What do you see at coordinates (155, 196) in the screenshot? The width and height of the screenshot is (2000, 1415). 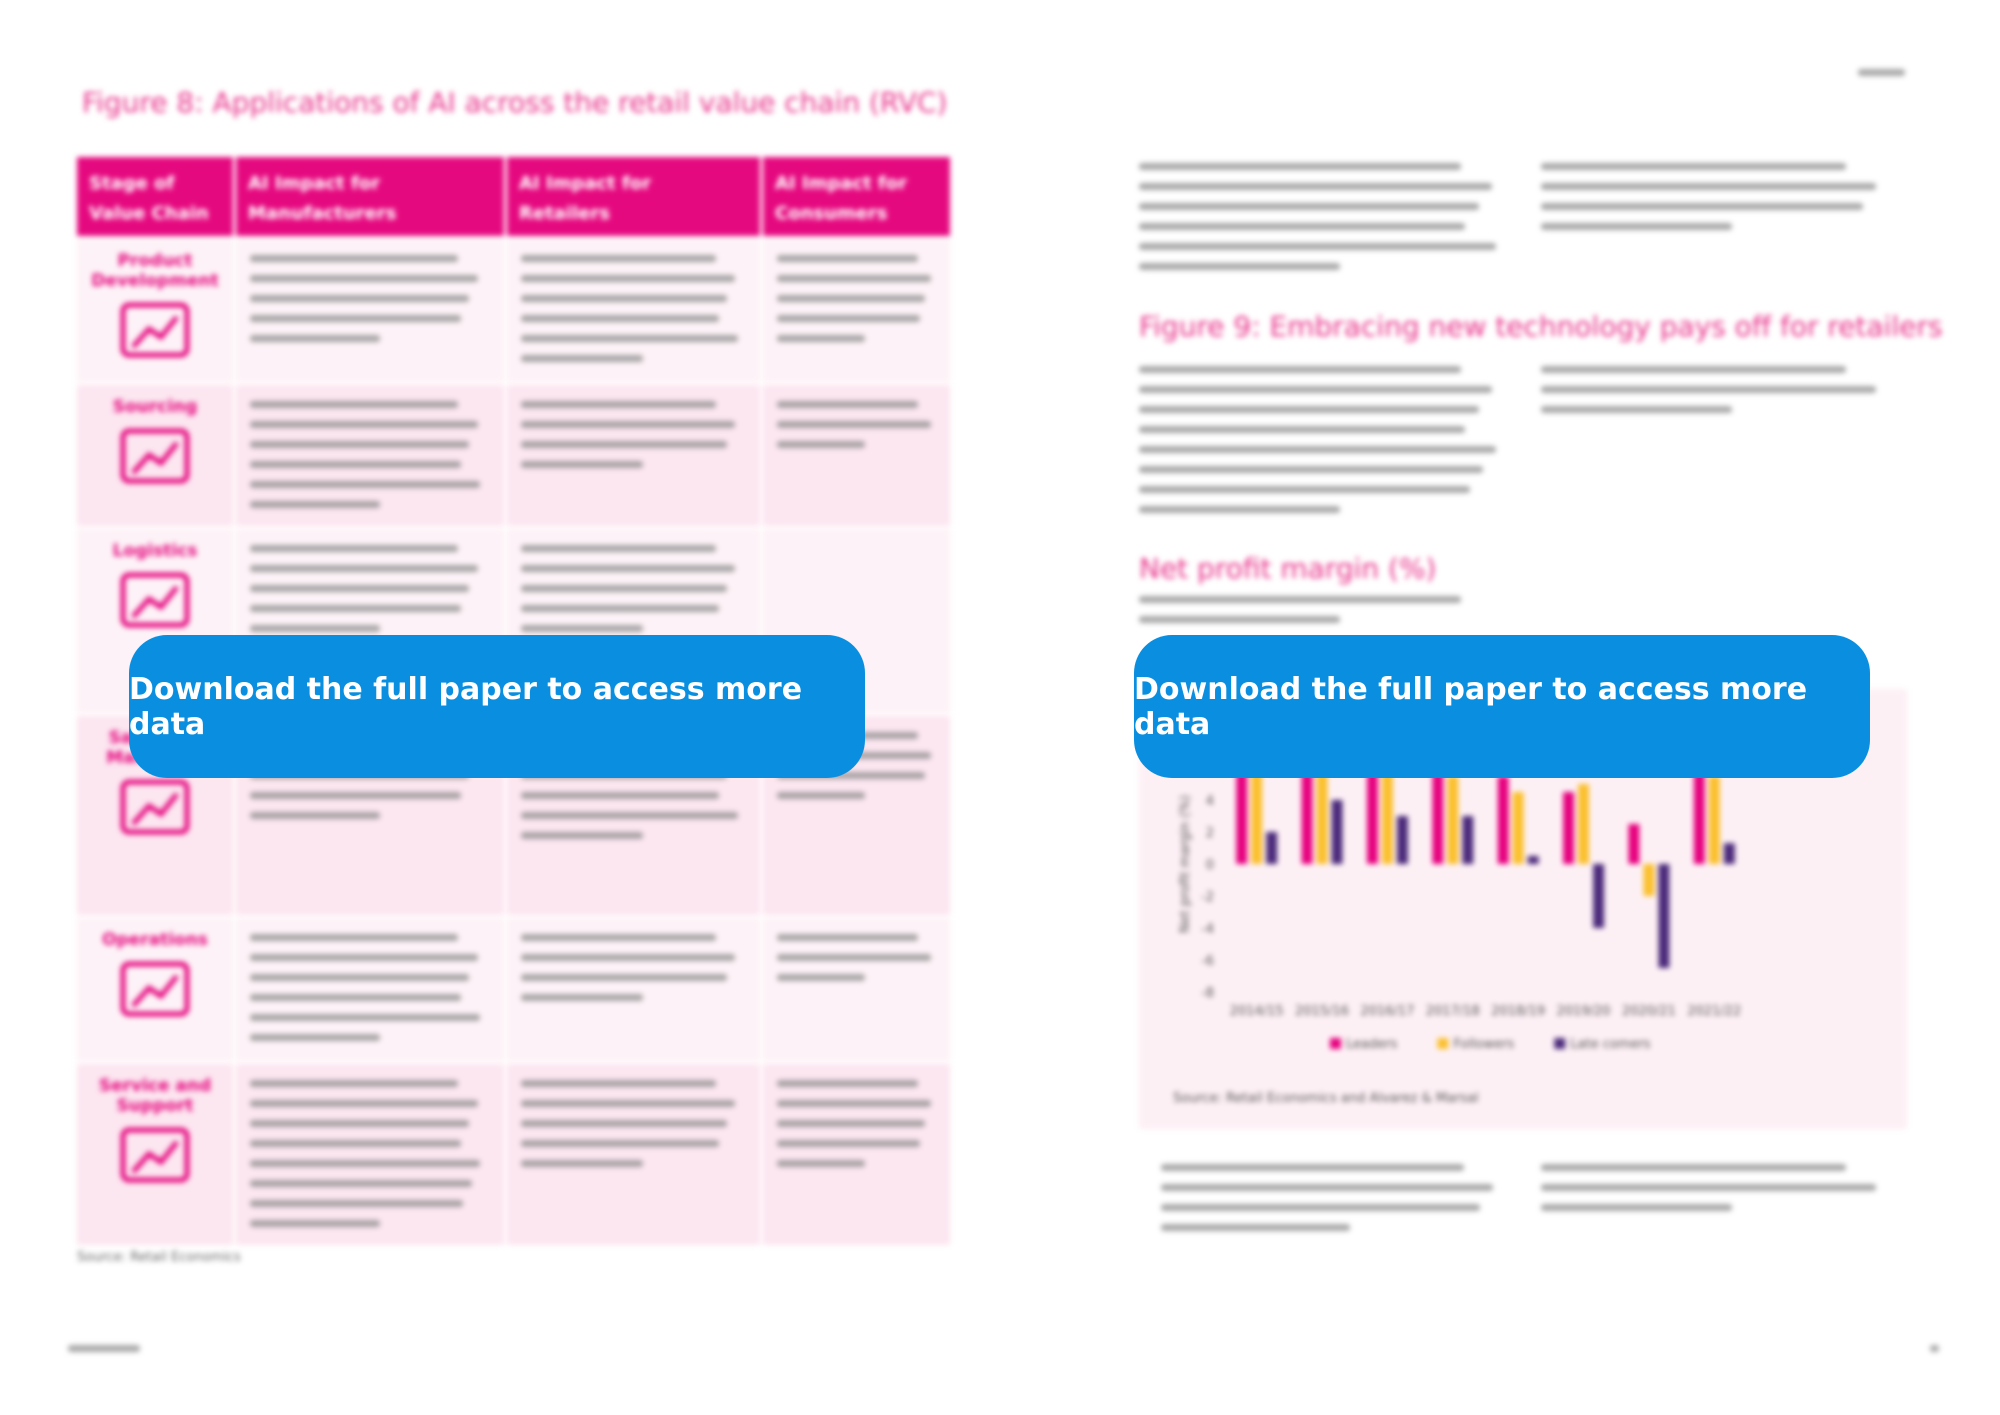 I see `table-header: Stage of Value Chain` at bounding box center [155, 196].